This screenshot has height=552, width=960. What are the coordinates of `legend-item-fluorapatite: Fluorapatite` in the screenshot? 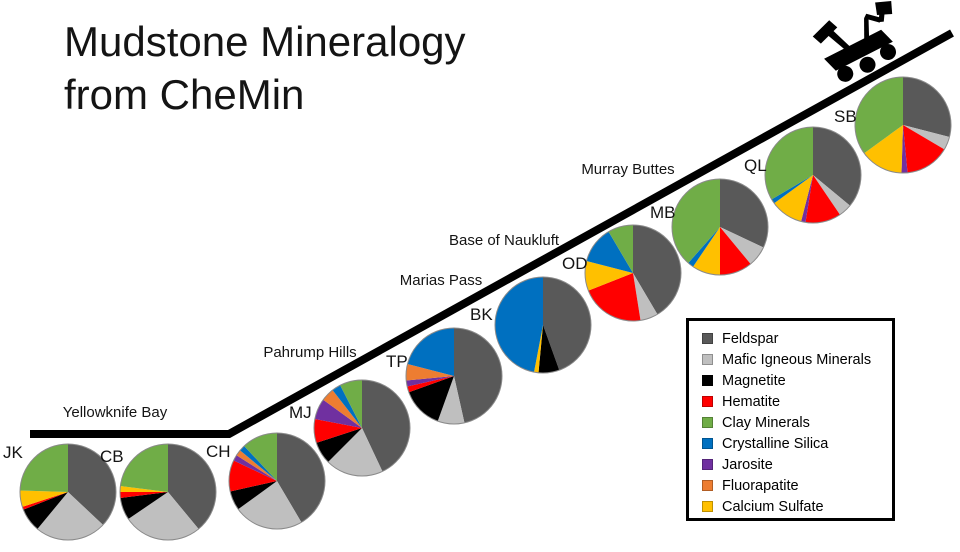 It's located at (797, 485).